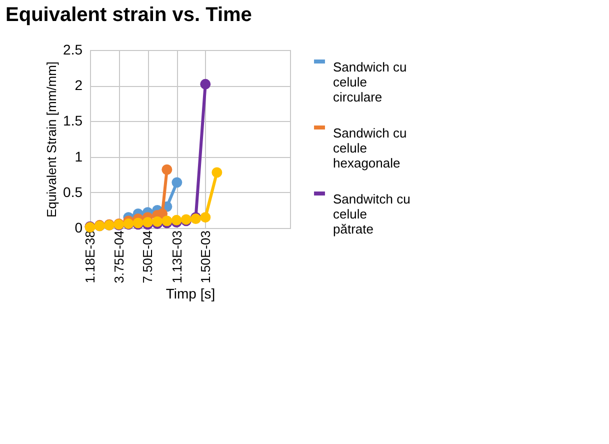 Image resolution: width=609 pixels, height=444 pixels. I want to click on x-tick-label: 1.13E-03, so click(176, 257).